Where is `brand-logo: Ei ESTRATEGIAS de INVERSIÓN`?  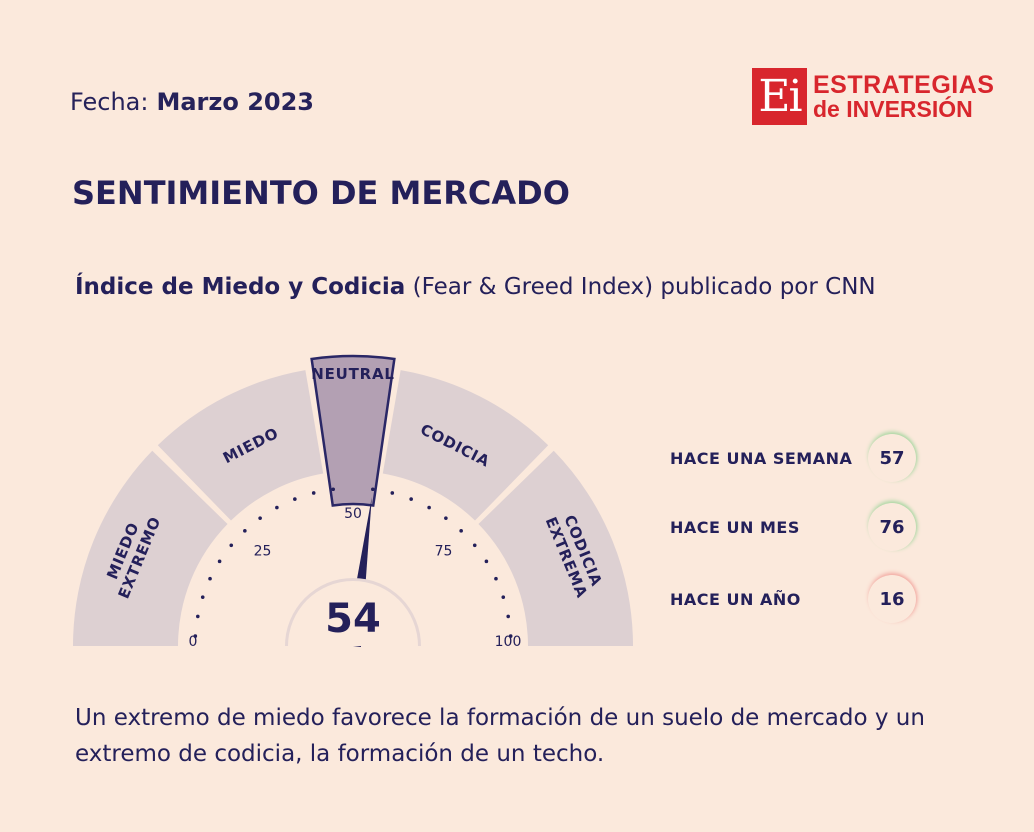
brand-logo: Ei ESTRATEGIAS de INVERSIÓN is located at coordinates (873, 96).